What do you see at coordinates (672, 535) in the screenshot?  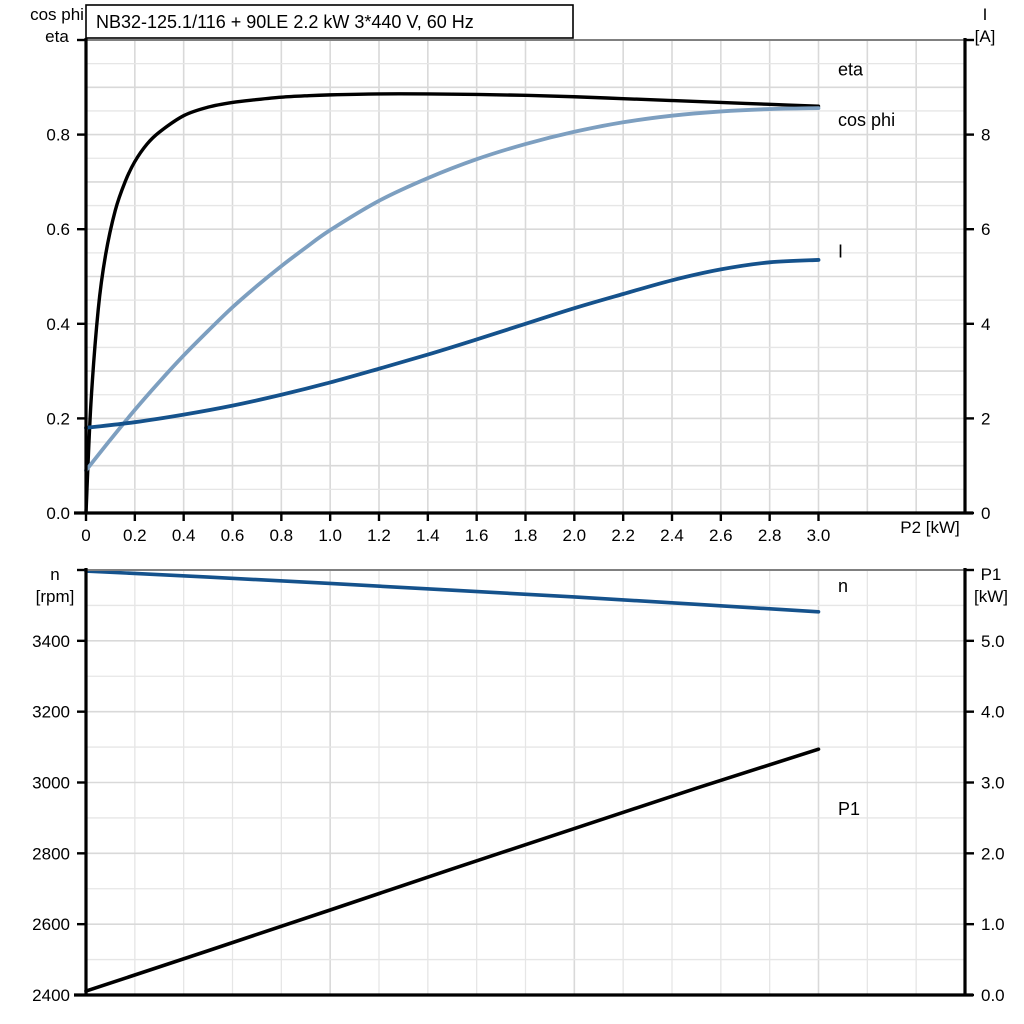 I see `upper-x-tick-label: 2.4` at bounding box center [672, 535].